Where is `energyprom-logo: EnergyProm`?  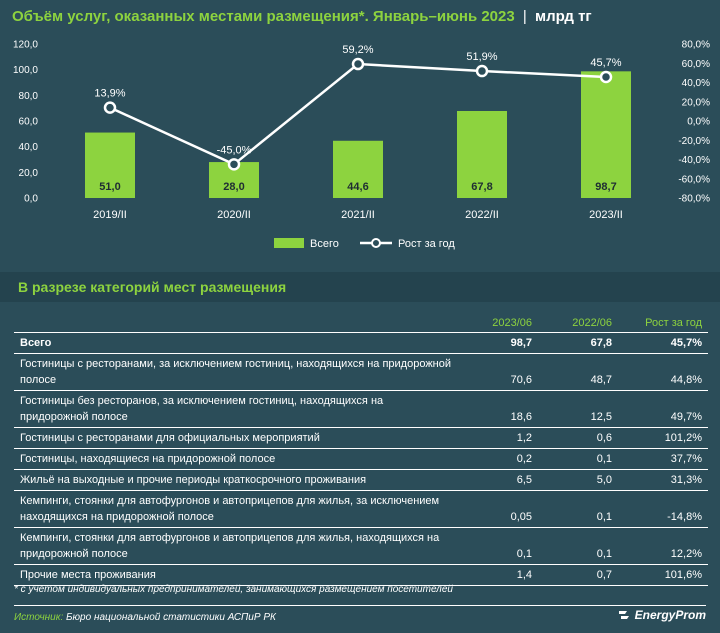
energyprom-logo: EnergyProm is located at coordinates (662, 615).